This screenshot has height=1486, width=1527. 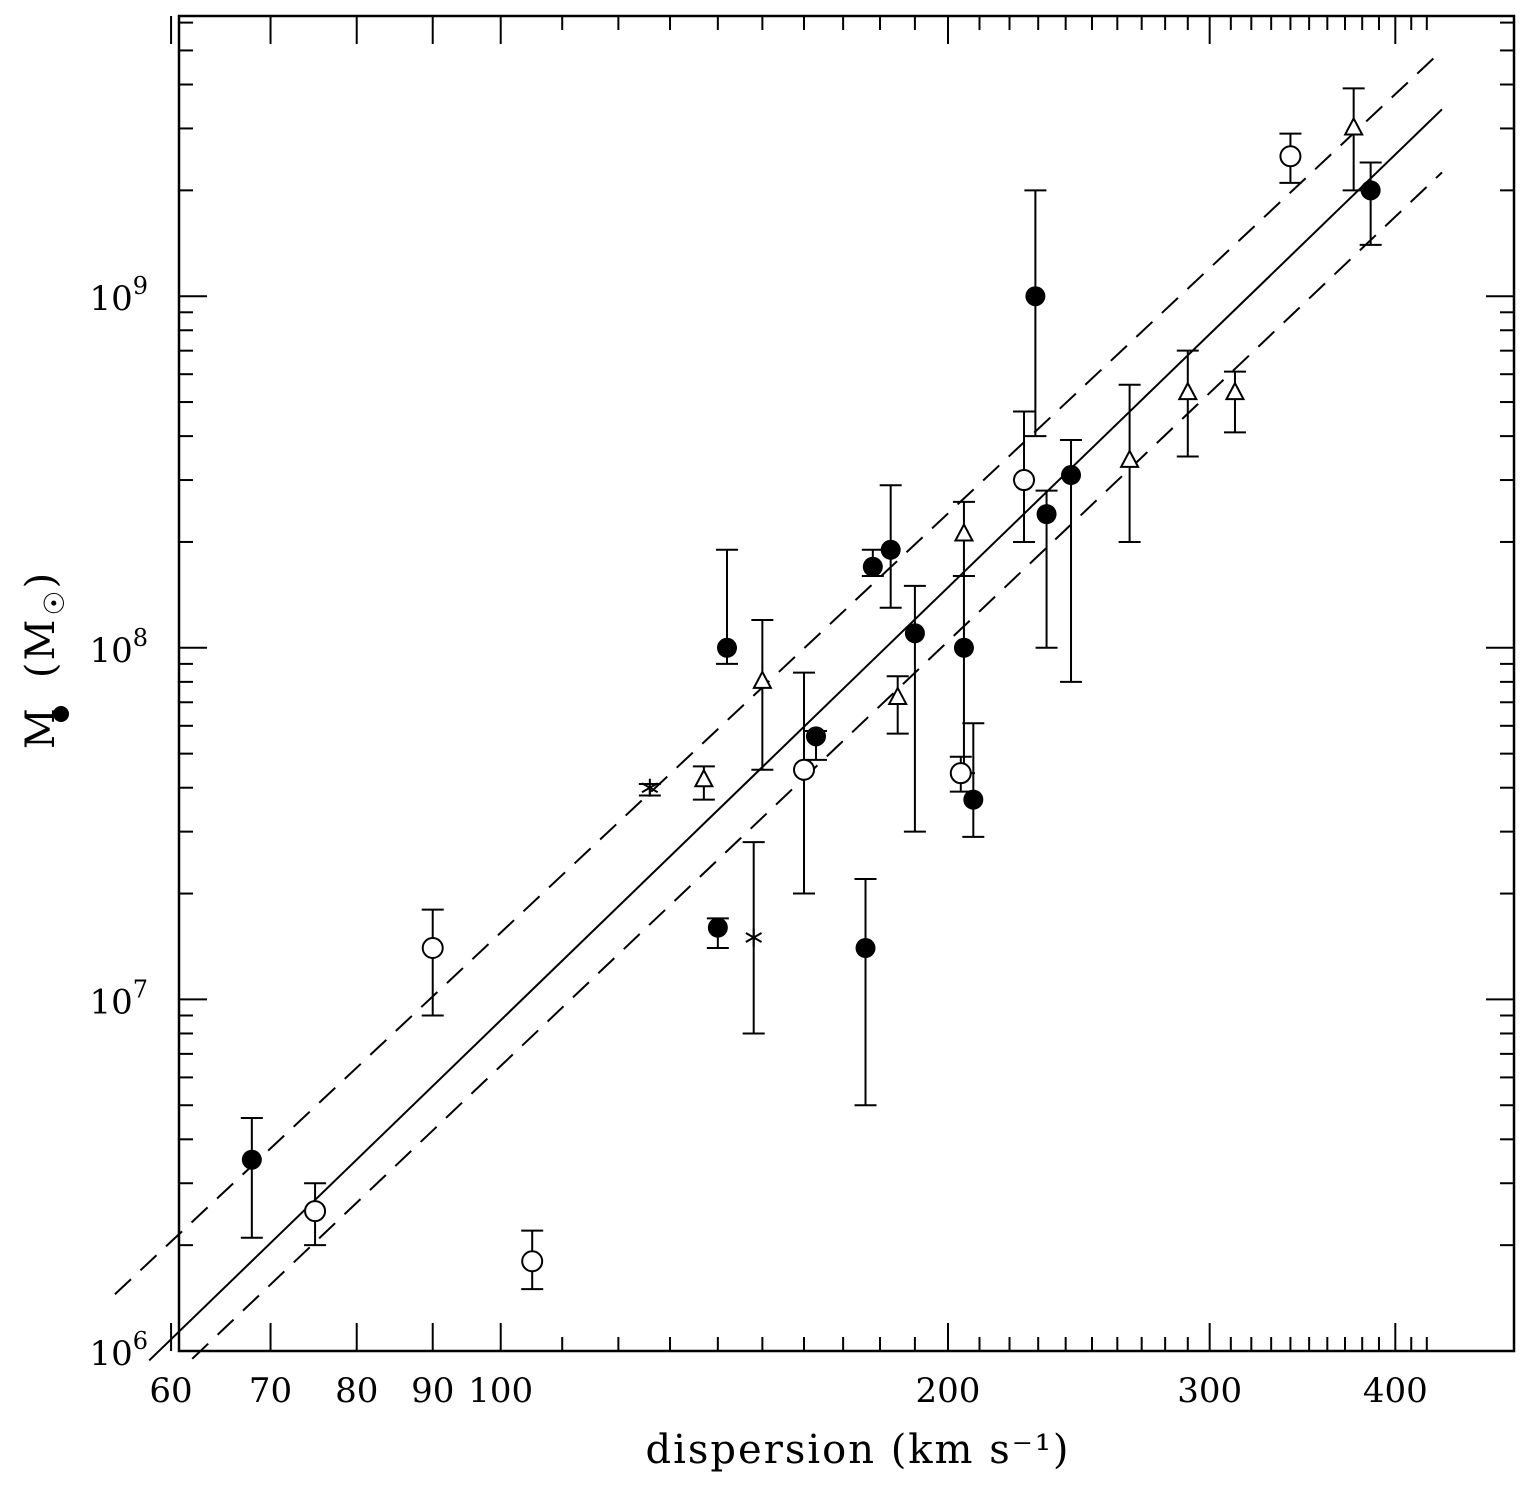 I want to click on x-tick-label: 90, so click(x=432, y=1391).